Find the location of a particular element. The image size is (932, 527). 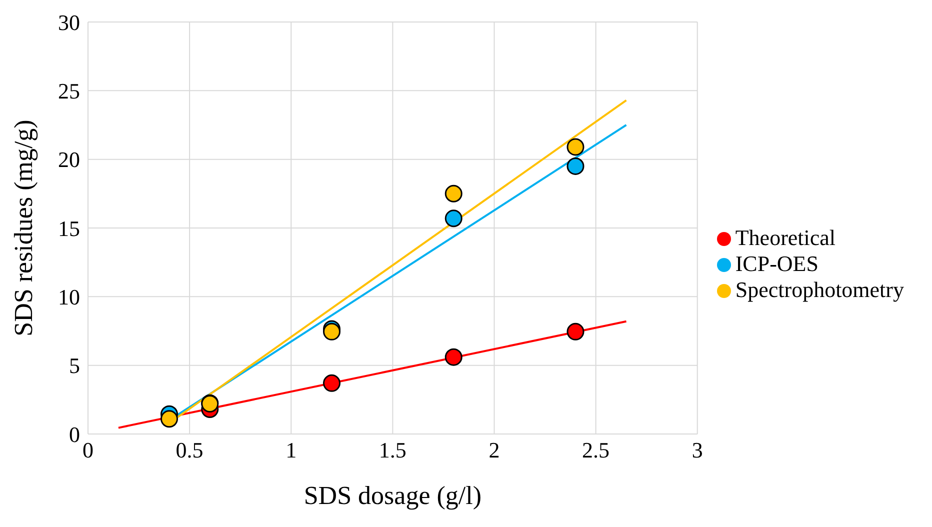

y-tick-label: 25 is located at coordinates (69, 91).